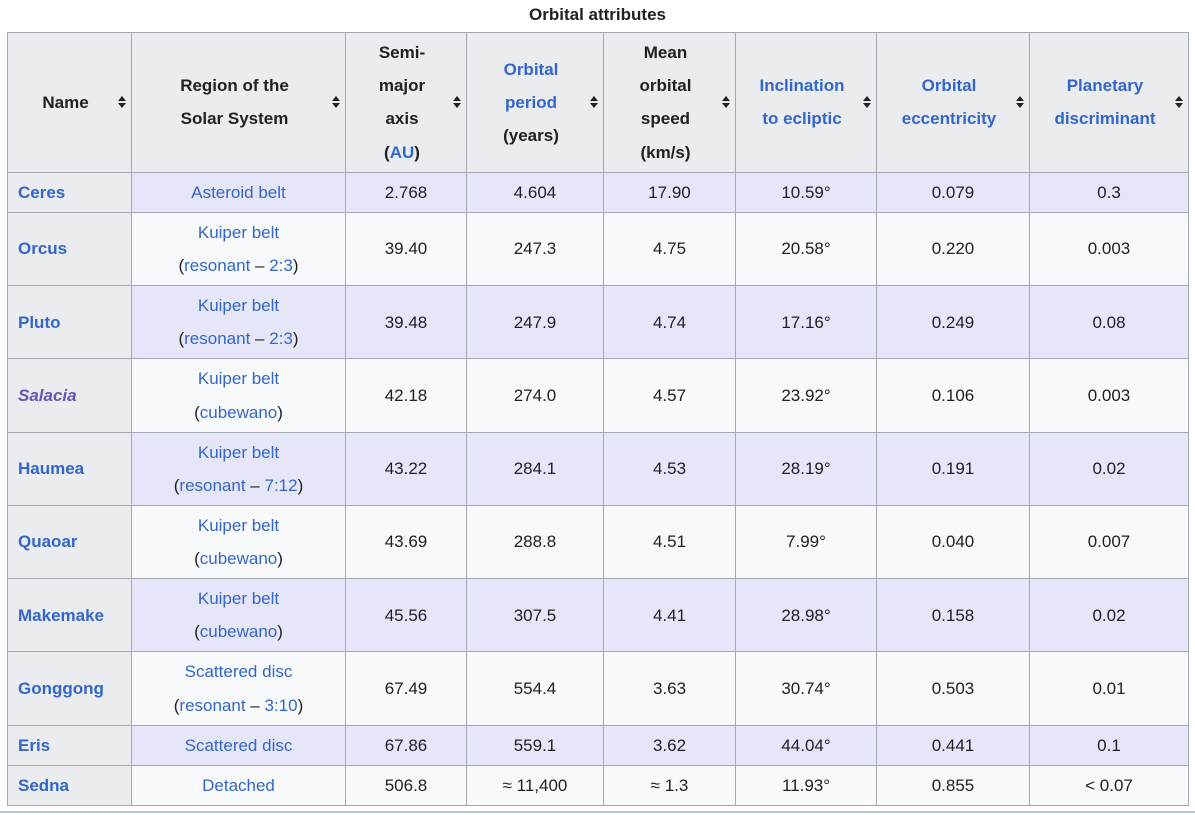  I want to click on text-link: 3:10, so click(281, 705).